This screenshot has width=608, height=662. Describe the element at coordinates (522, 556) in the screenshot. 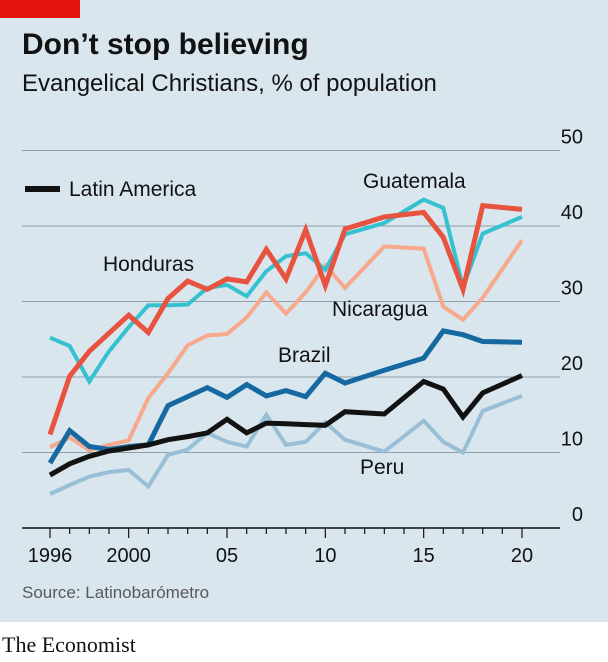

I see `x-tick-label: 20` at that location.